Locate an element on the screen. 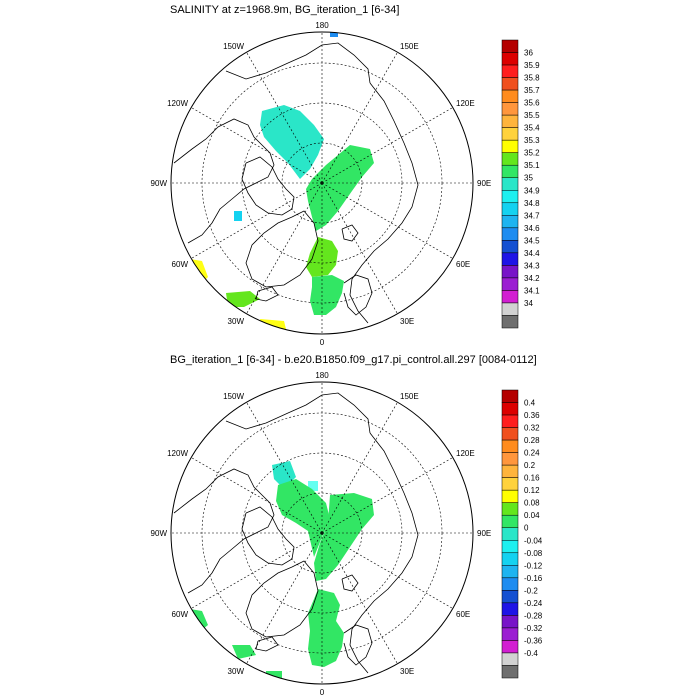  lon-label-30w: 30W is located at coordinates (236, 671).